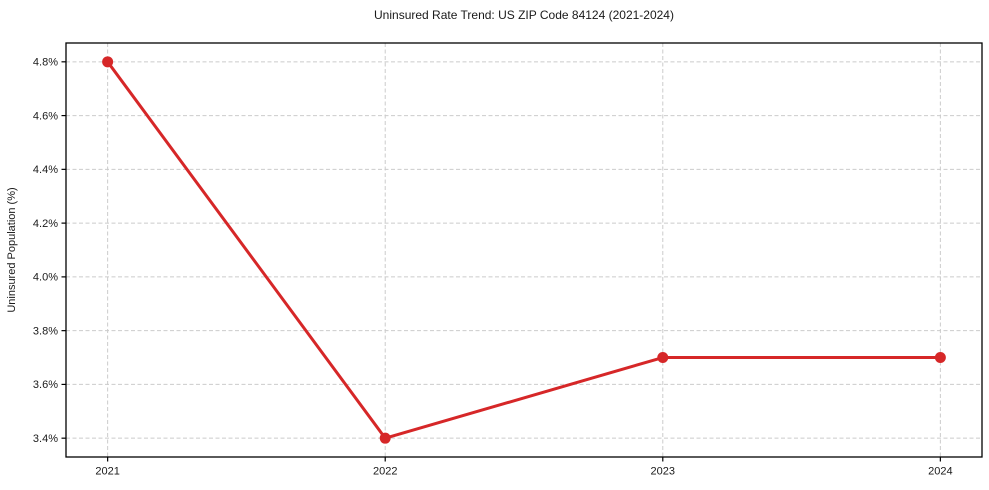 The image size is (989, 490). Describe the element at coordinates (385, 472) in the screenshot. I see `x-tick-label: 2022` at that location.